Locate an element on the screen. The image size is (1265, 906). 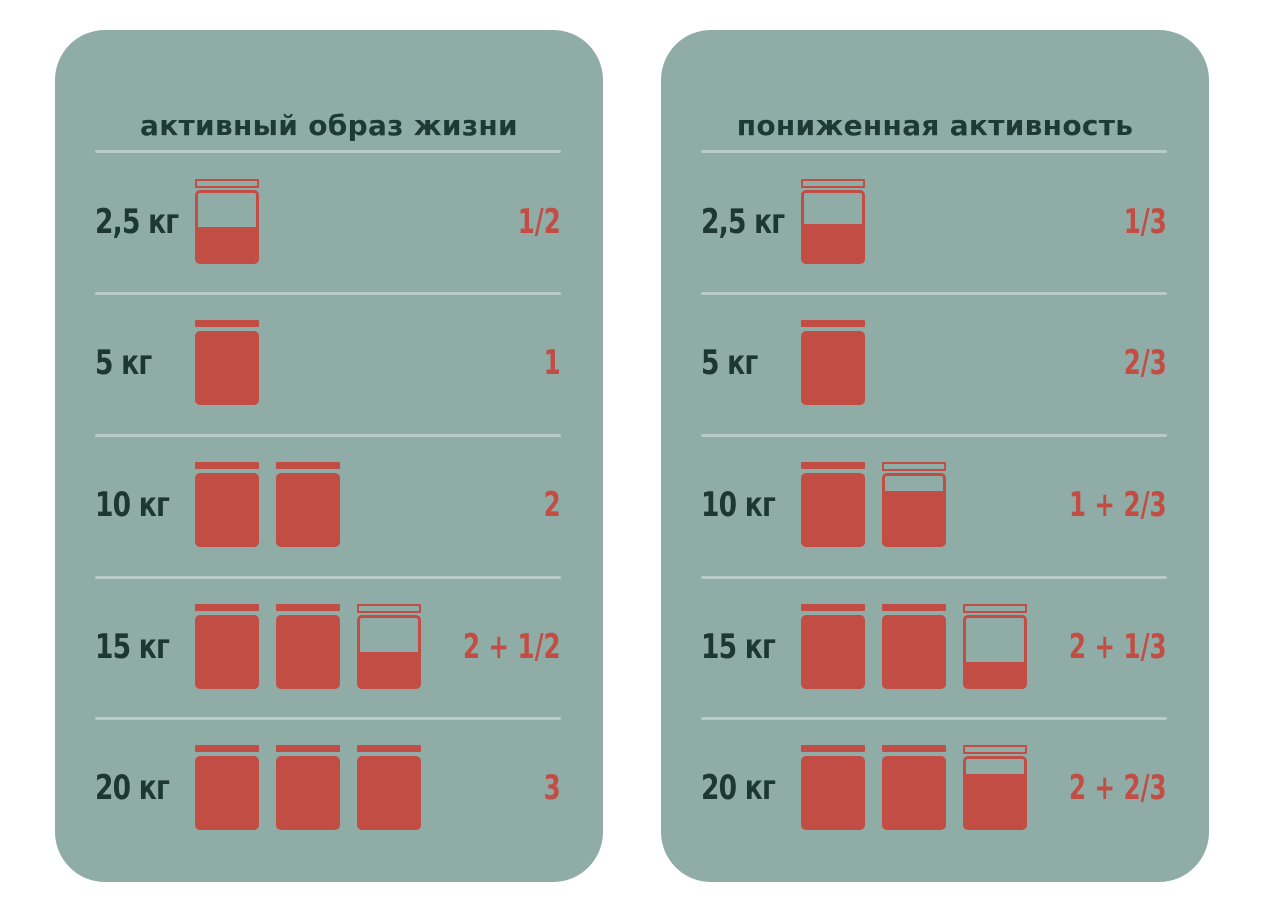
amount-label: 2 + 2/3 is located at coordinates (1118, 788).